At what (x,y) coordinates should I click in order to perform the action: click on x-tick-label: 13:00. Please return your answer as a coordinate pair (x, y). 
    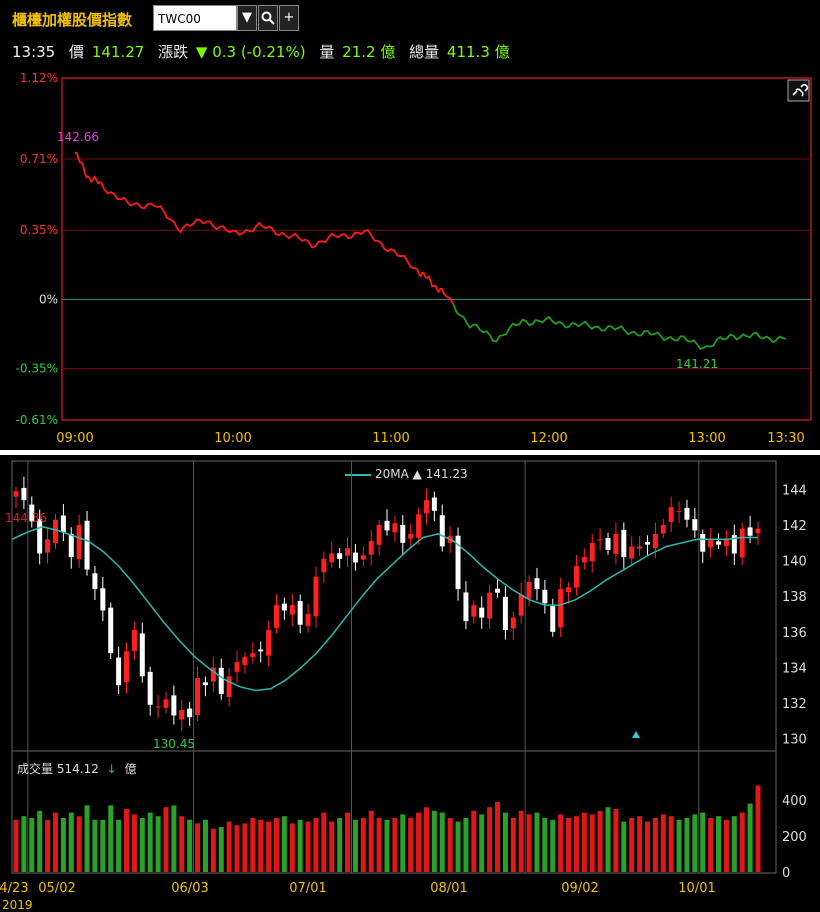
    Looking at the image, I should click on (706, 438).